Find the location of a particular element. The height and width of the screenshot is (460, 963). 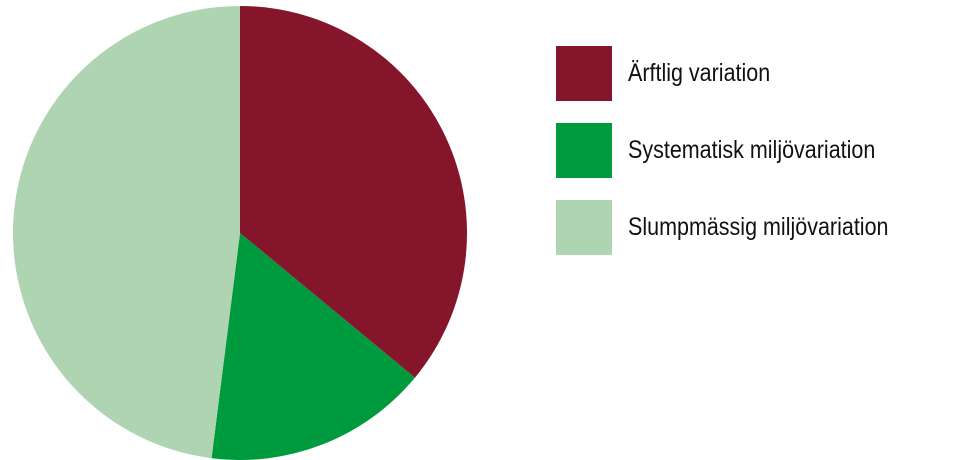

legend-swatch-slumpmassig-miljovariation is located at coordinates (584, 227).